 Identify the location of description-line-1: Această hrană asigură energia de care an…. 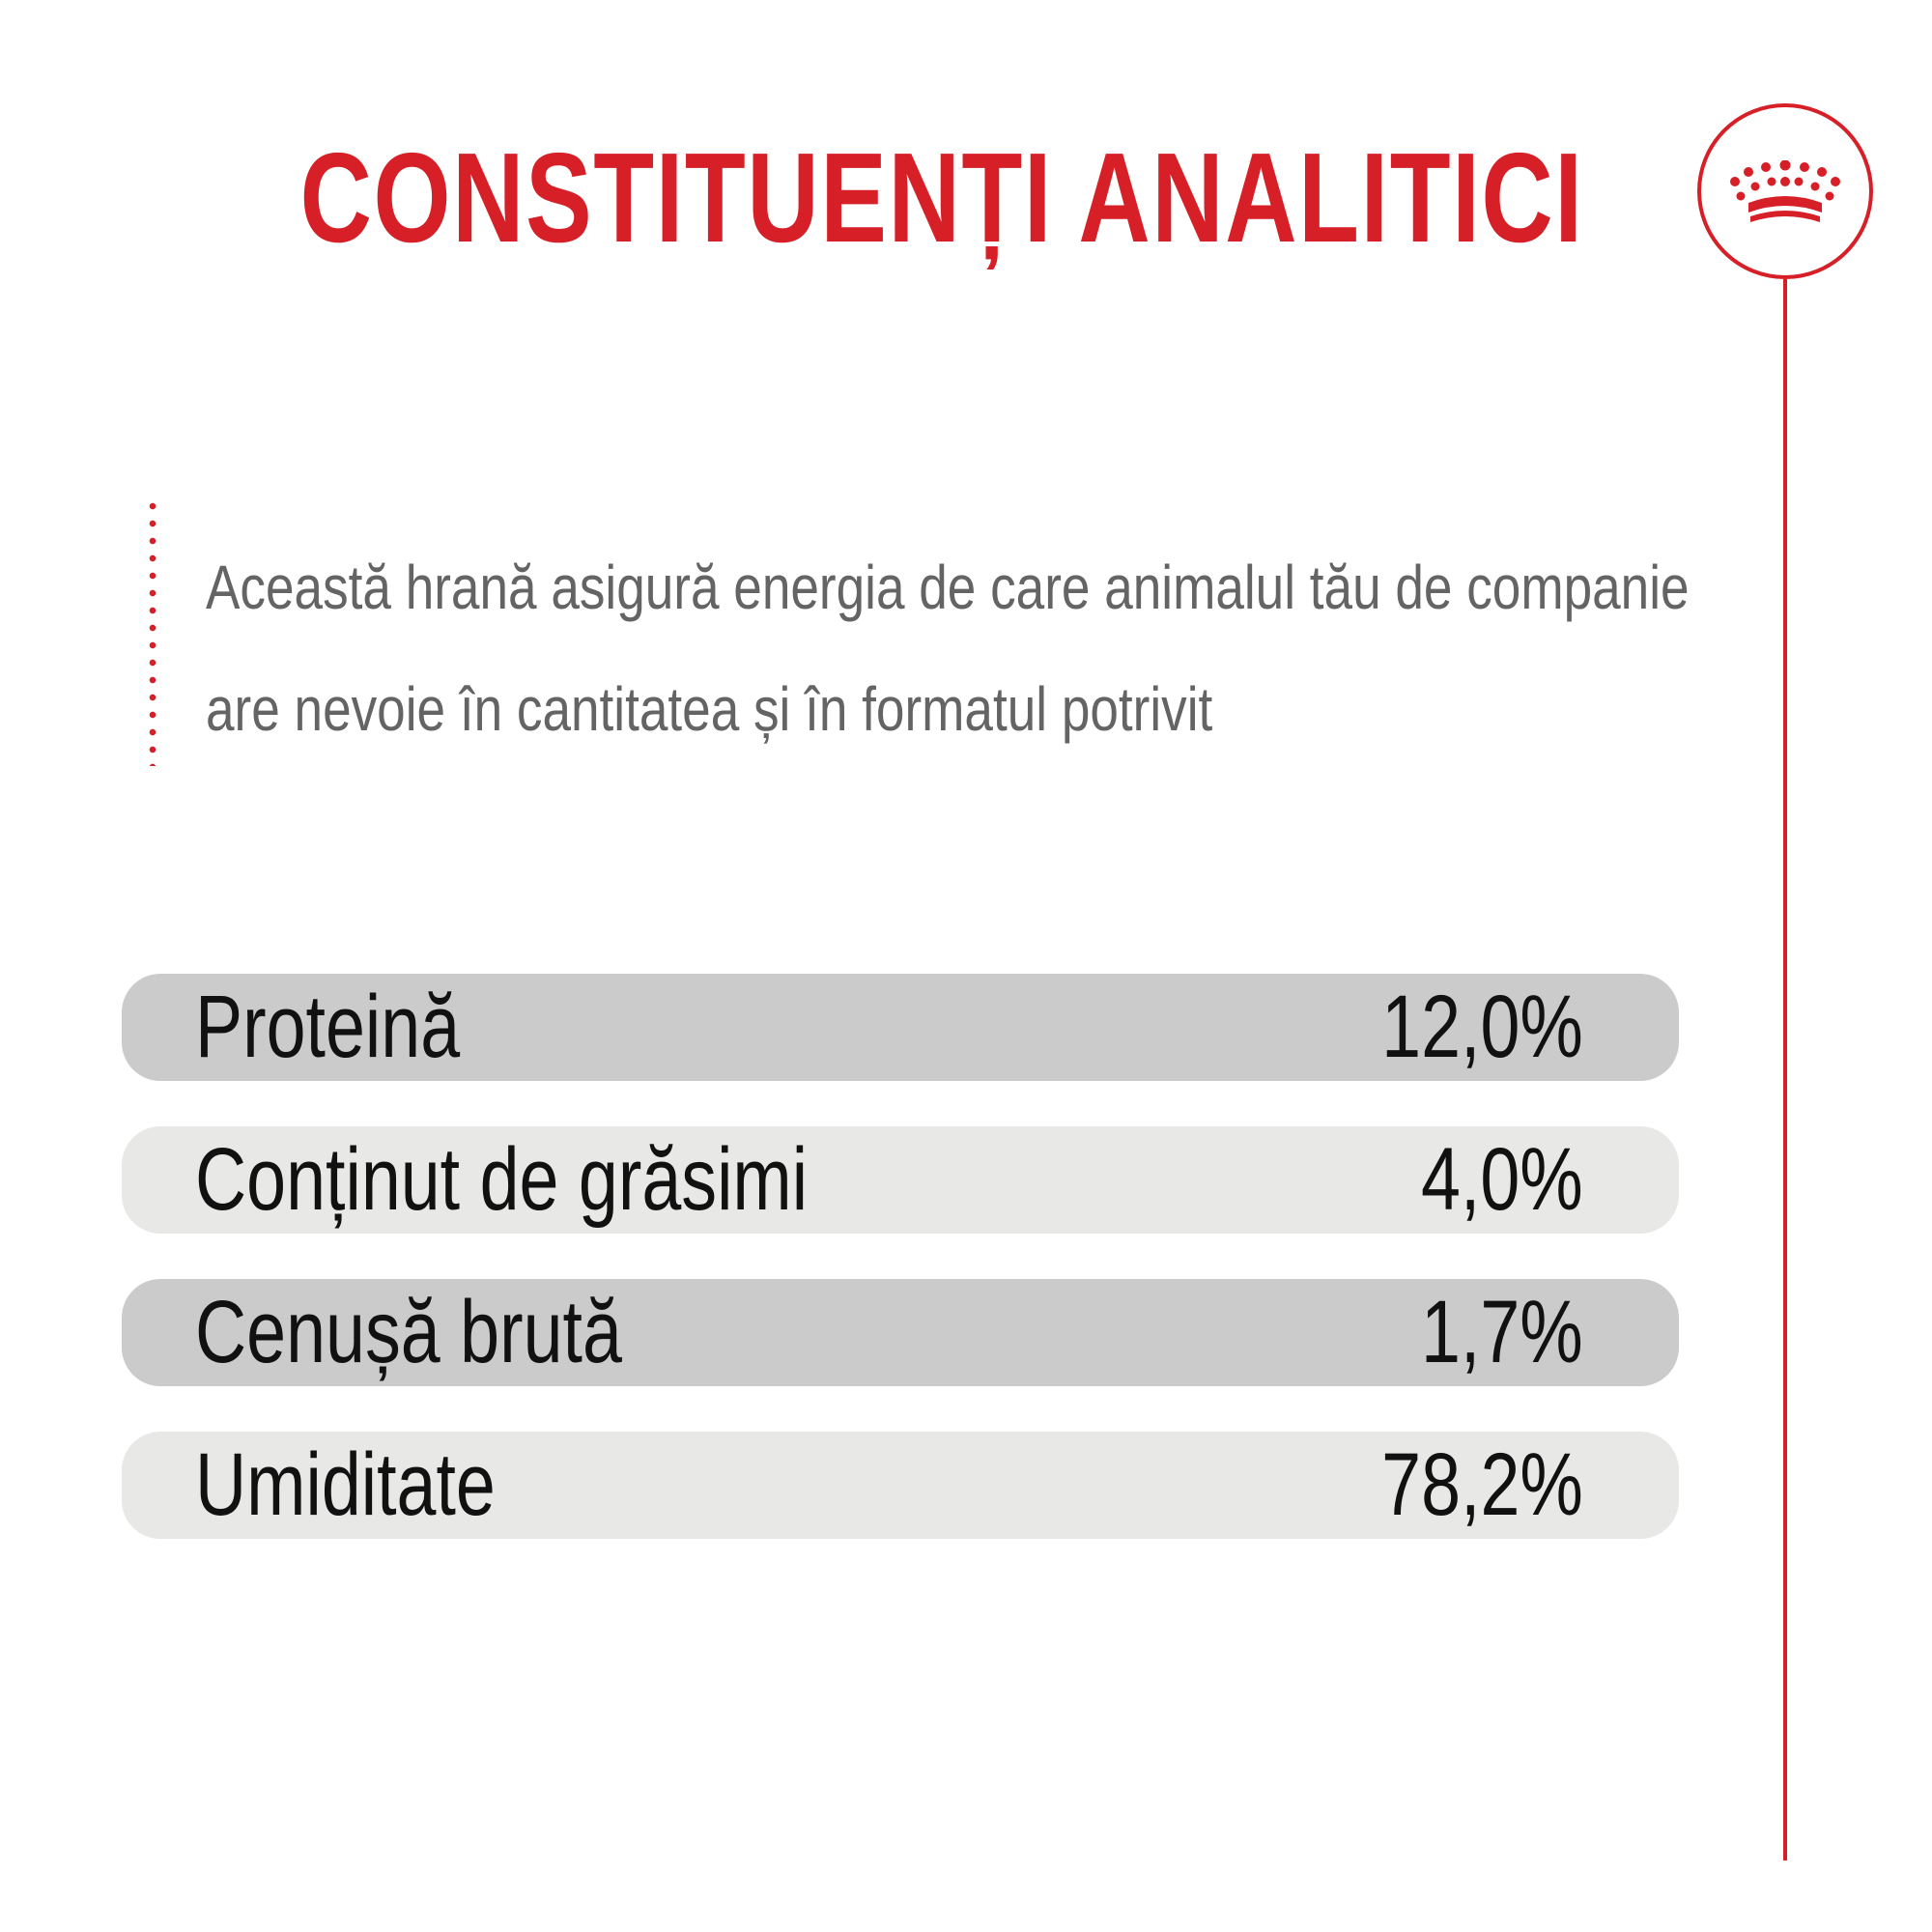
(948, 587).